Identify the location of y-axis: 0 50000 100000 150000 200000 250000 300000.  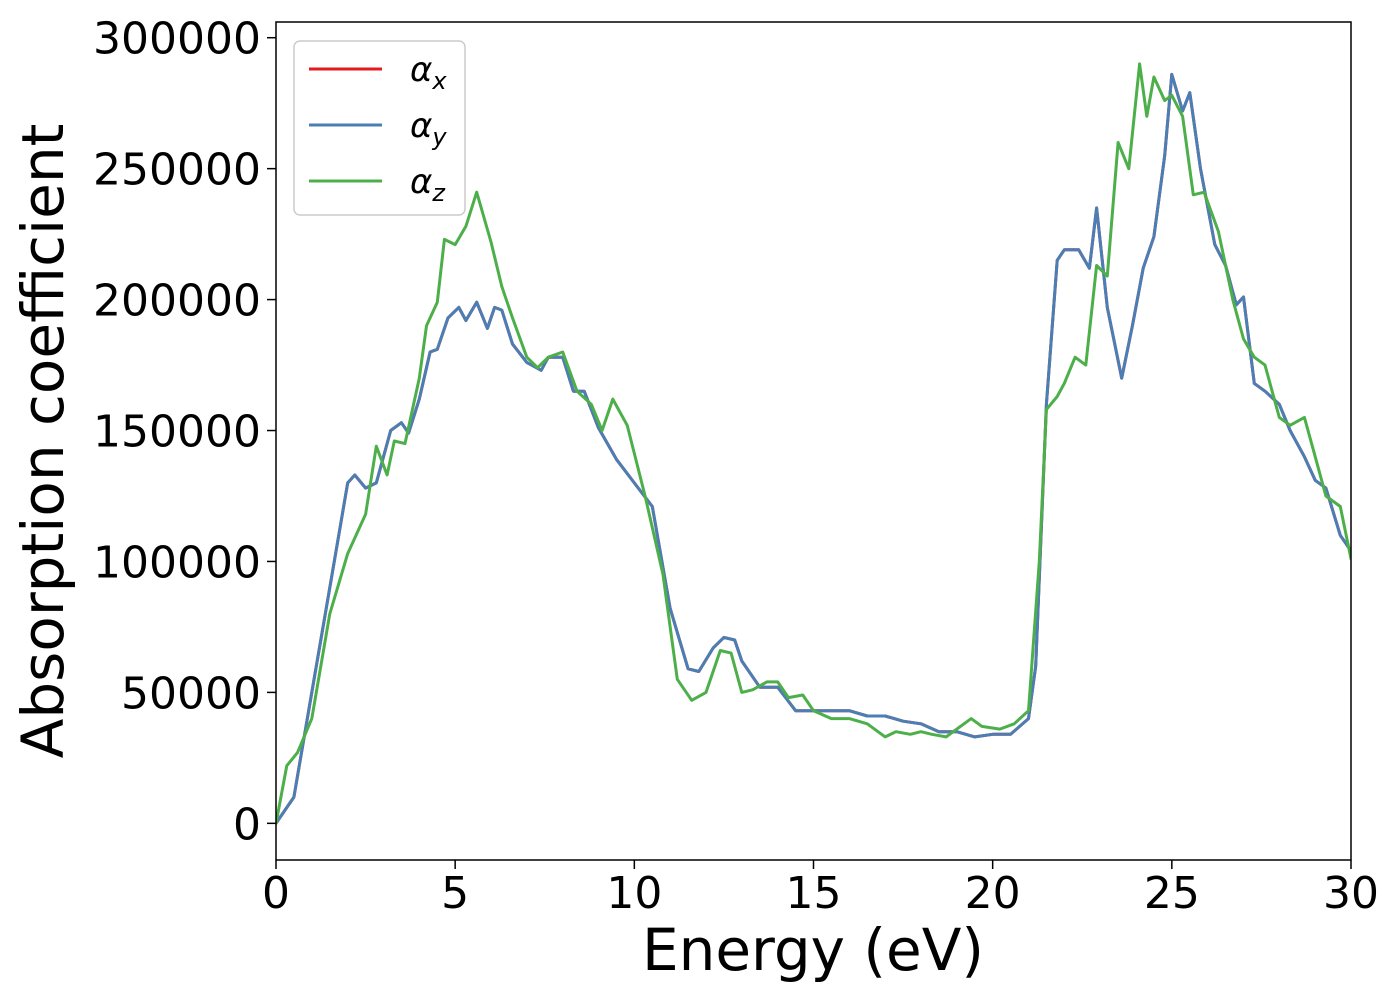
(184, 432).